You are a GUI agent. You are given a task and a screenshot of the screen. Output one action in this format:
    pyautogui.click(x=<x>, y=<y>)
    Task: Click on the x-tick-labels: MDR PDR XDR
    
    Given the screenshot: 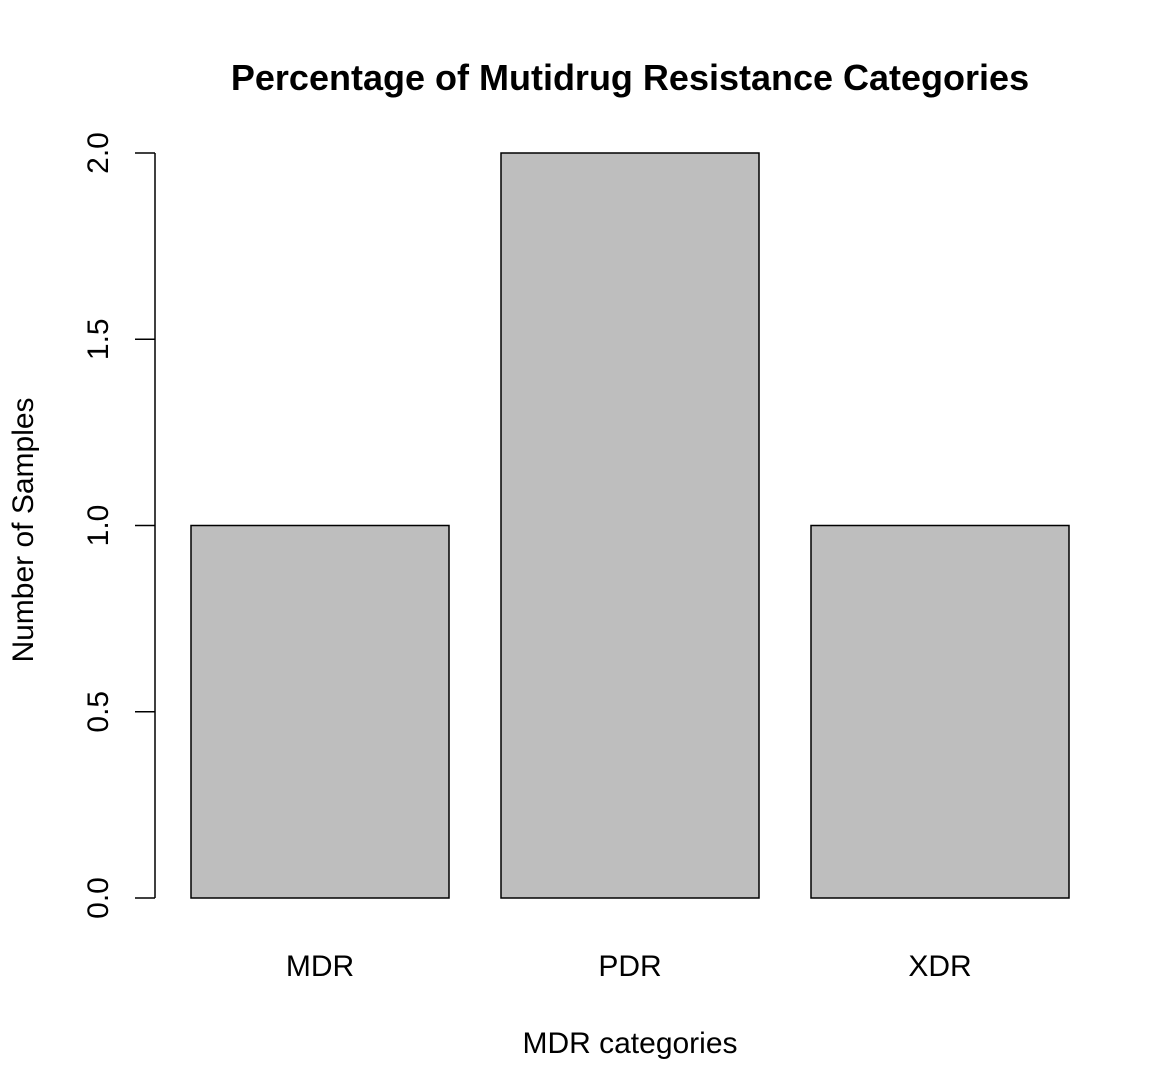 What is the action you would take?
    pyautogui.click(x=629, y=966)
    